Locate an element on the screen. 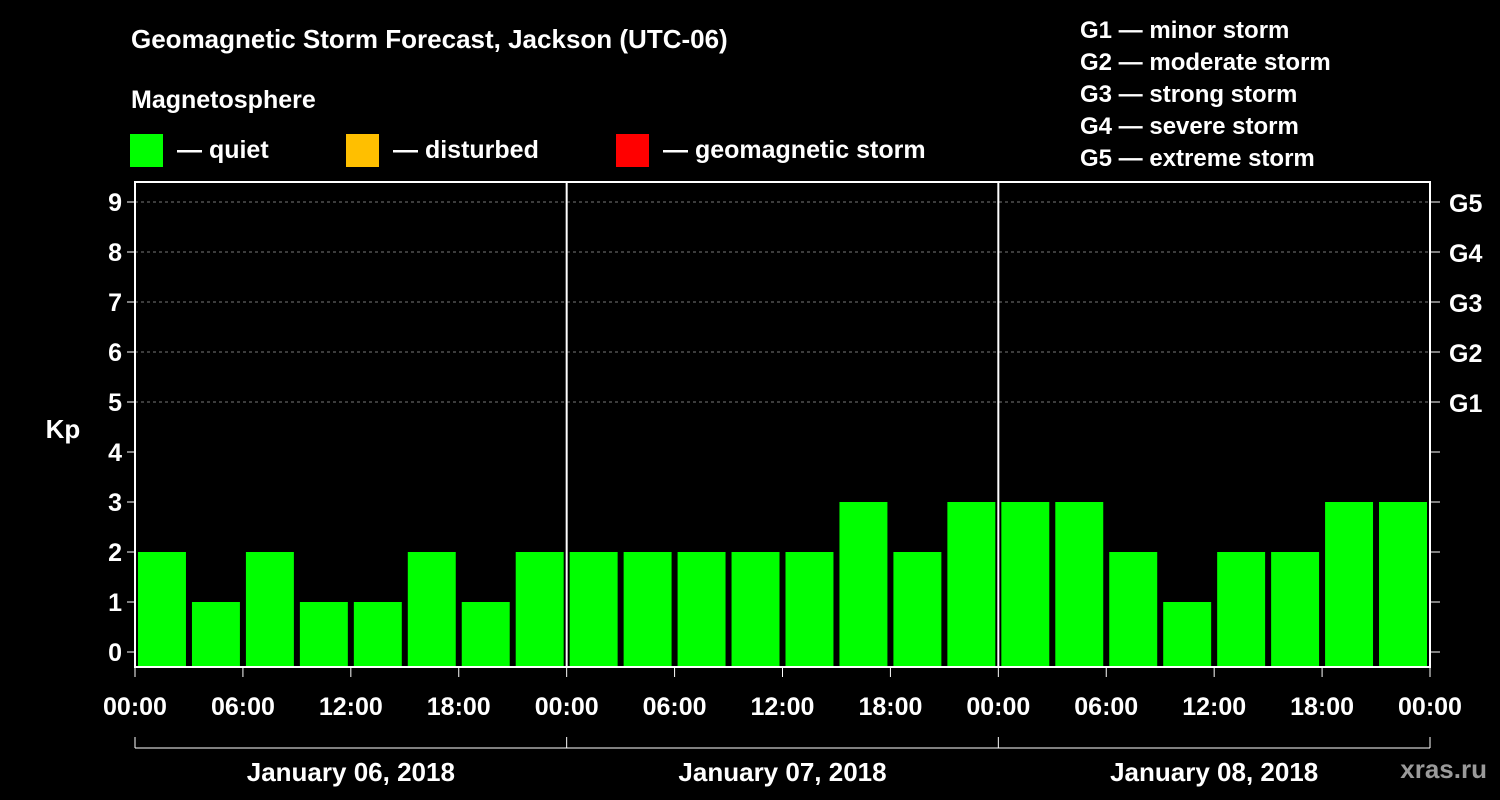  y-tick-label: 3 is located at coordinates (115, 503).